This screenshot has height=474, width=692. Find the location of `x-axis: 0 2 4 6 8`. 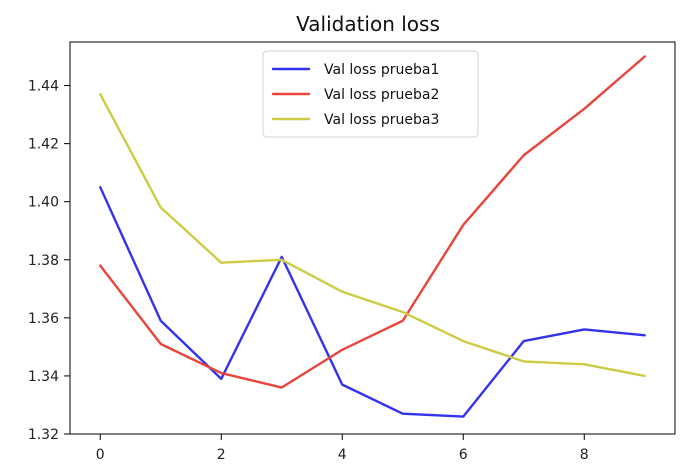

x-axis: 0 2 4 6 8 is located at coordinates (342, 448).